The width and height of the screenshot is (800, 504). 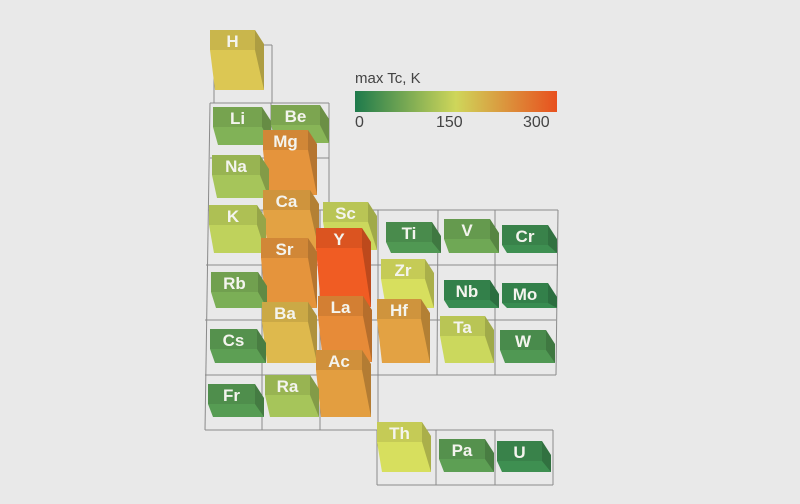 I want to click on element-symbol: Ca, so click(x=287, y=201).